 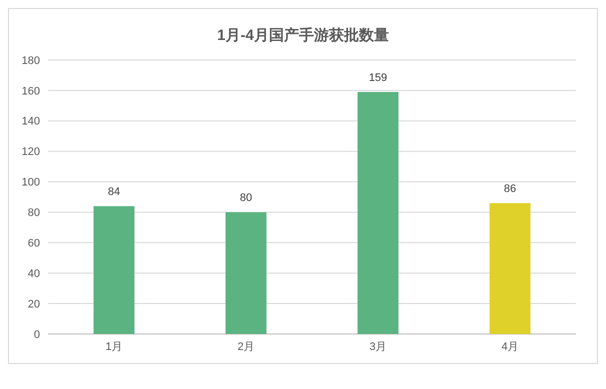 What do you see at coordinates (31, 122) in the screenshot?
I see `y-tick-label: 140` at bounding box center [31, 122].